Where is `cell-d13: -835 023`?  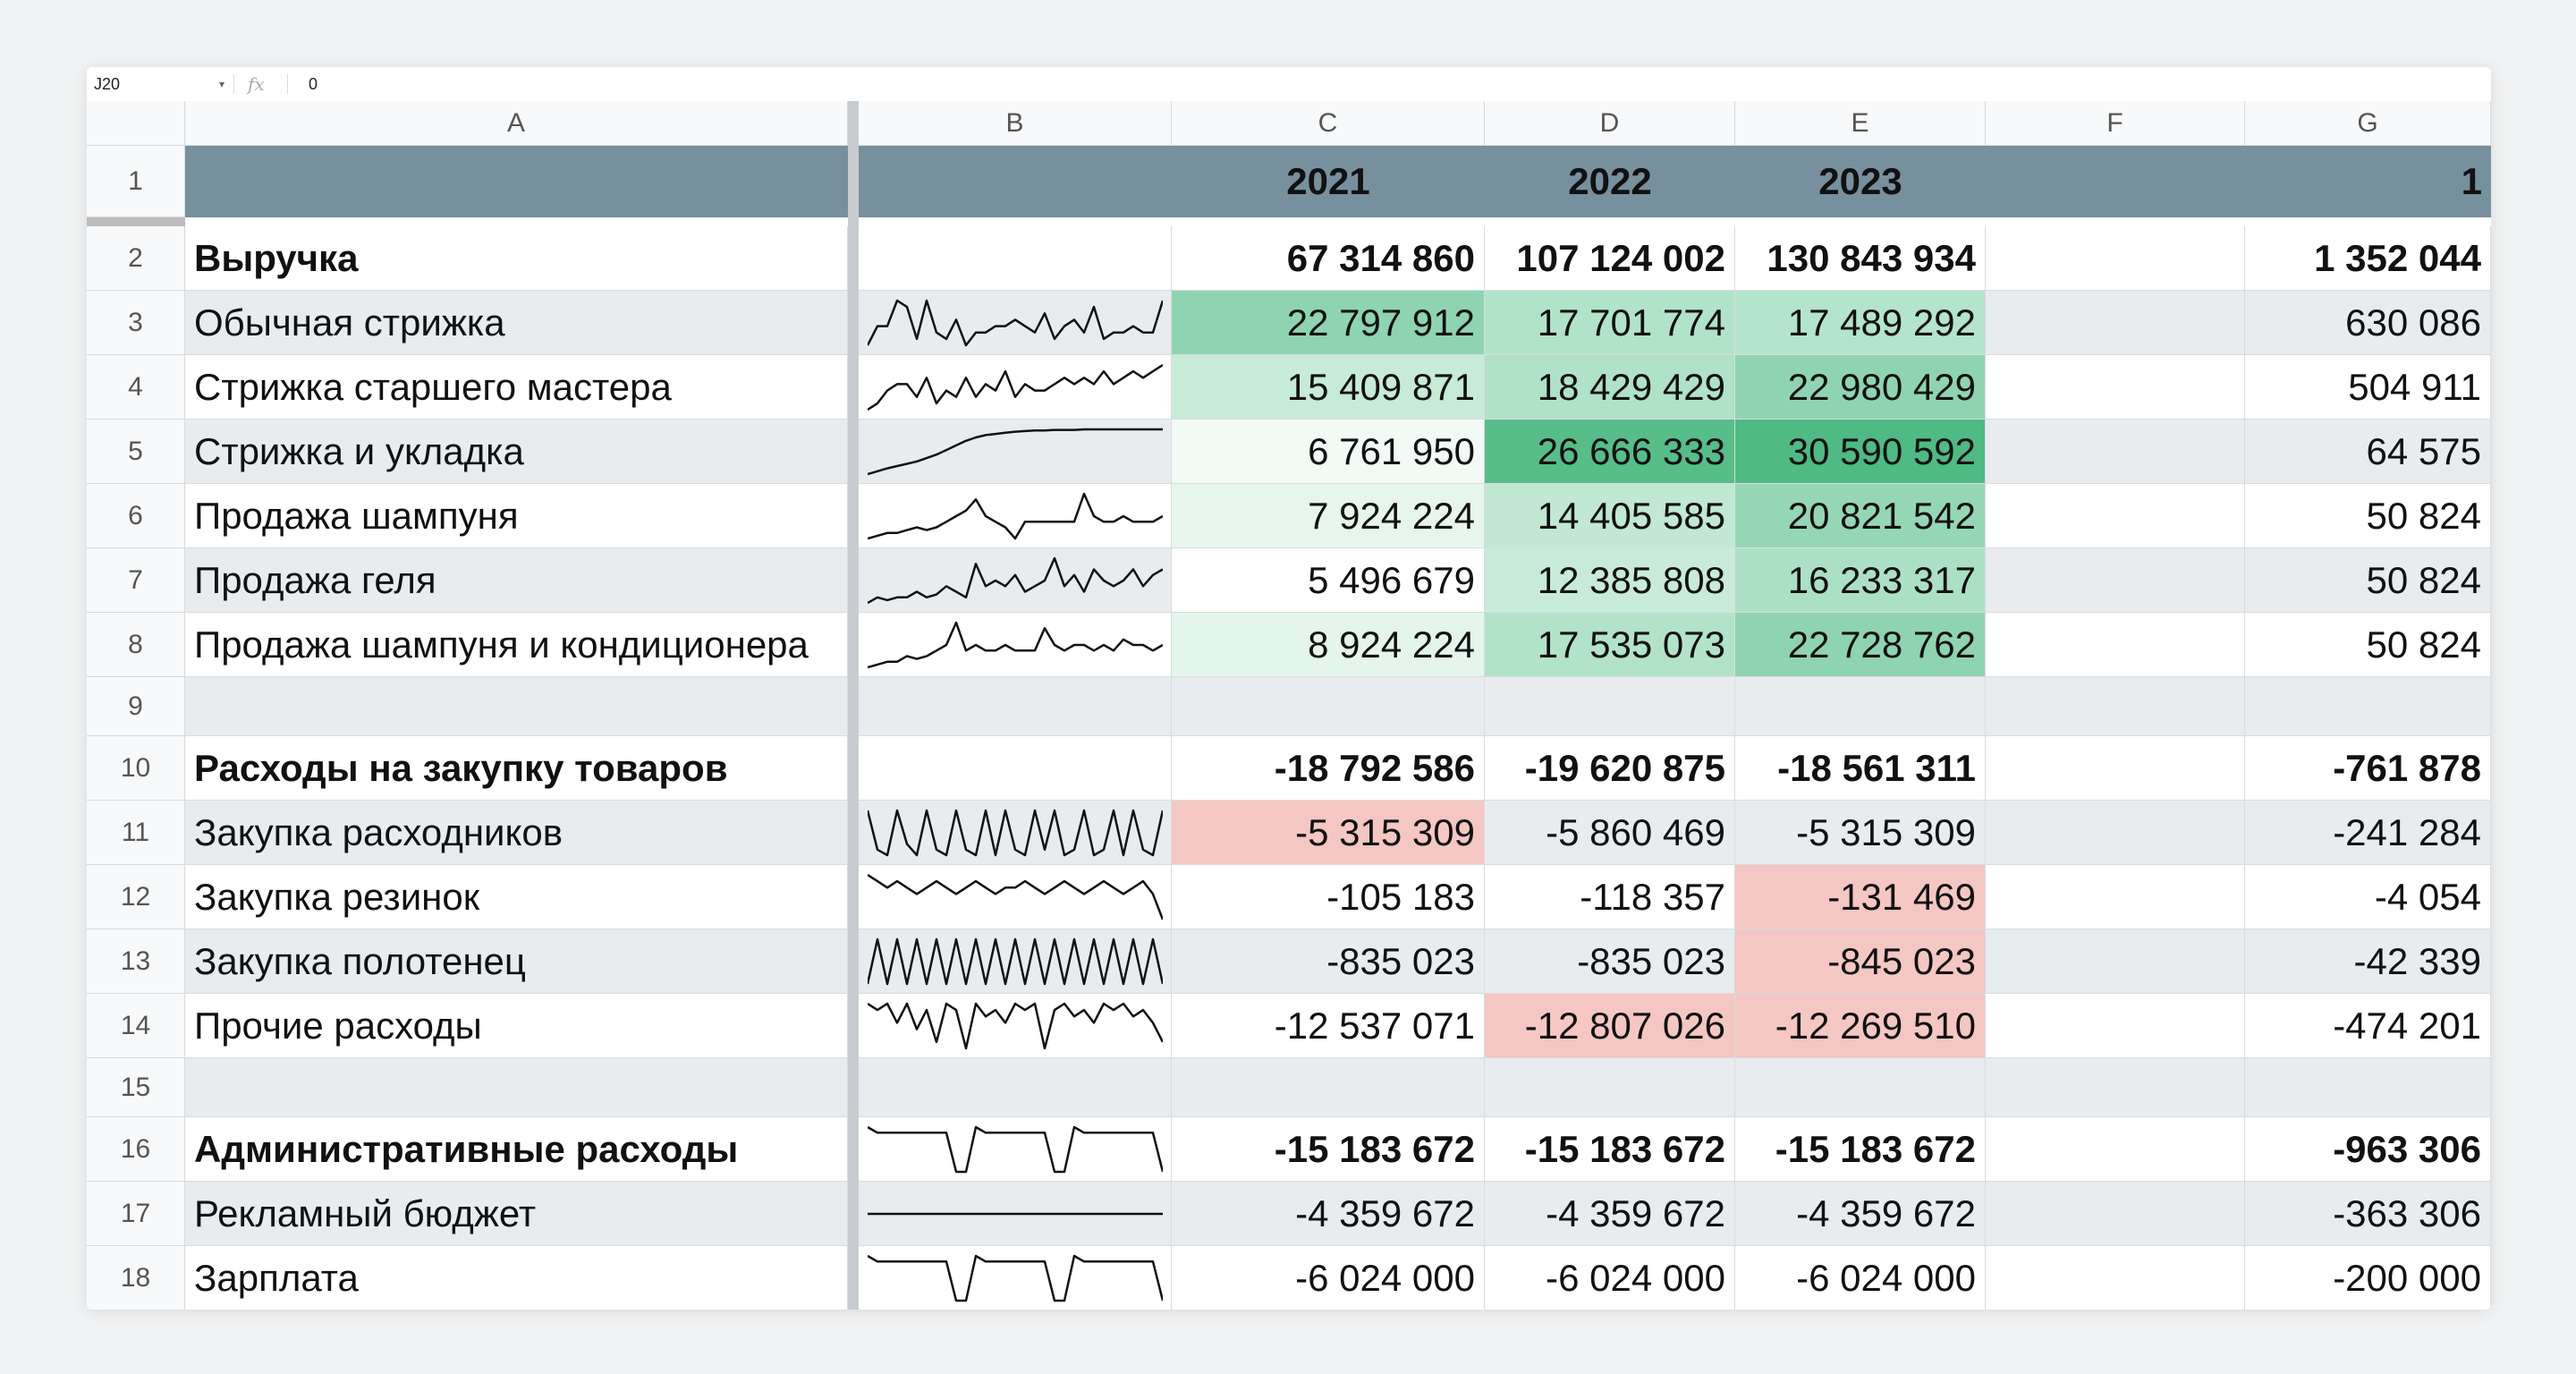 cell-d13: -835 023 is located at coordinates (1610, 961).